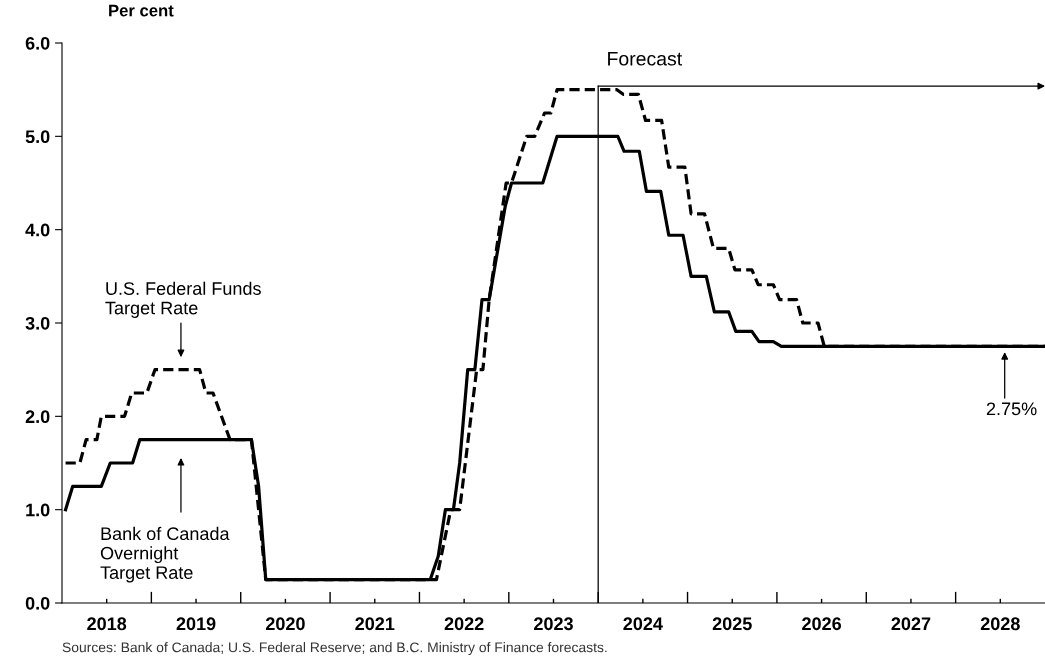  What do you see at coordinates (37, 417) in the screenshot?
I see `y-tick-label: 2.0` at bounding box center [37, 417].